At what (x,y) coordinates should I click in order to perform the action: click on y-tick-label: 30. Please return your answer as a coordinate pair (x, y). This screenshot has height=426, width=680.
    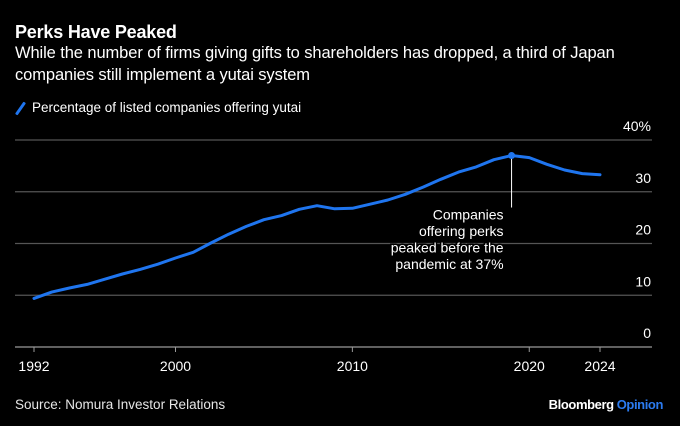
    Looking at the image, I should click on (643, 178).